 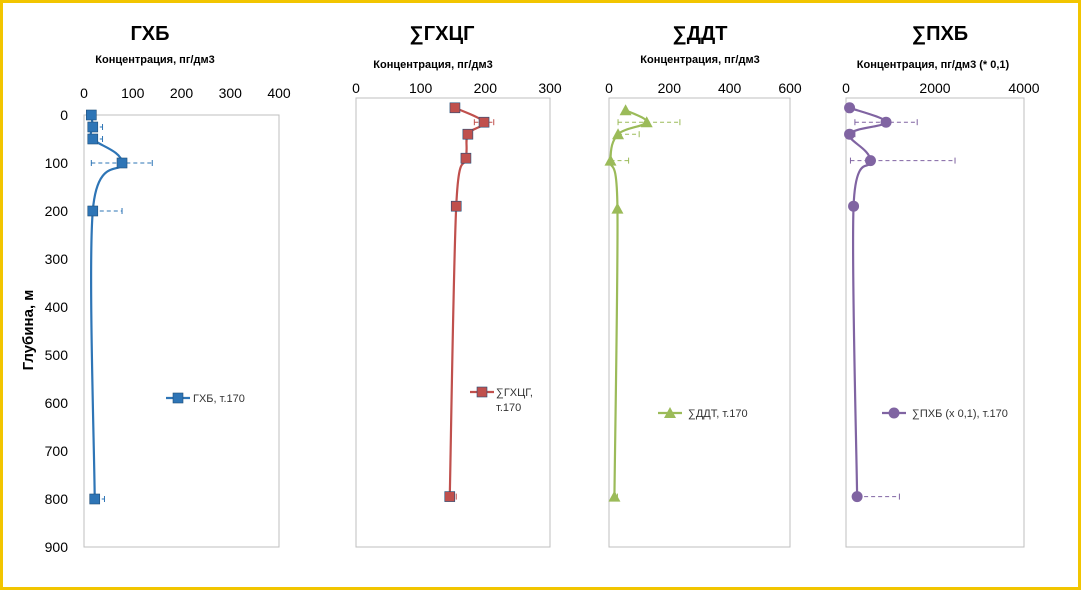 I want to click on x-tick-label: 4000, so click(x=1023, y=88).